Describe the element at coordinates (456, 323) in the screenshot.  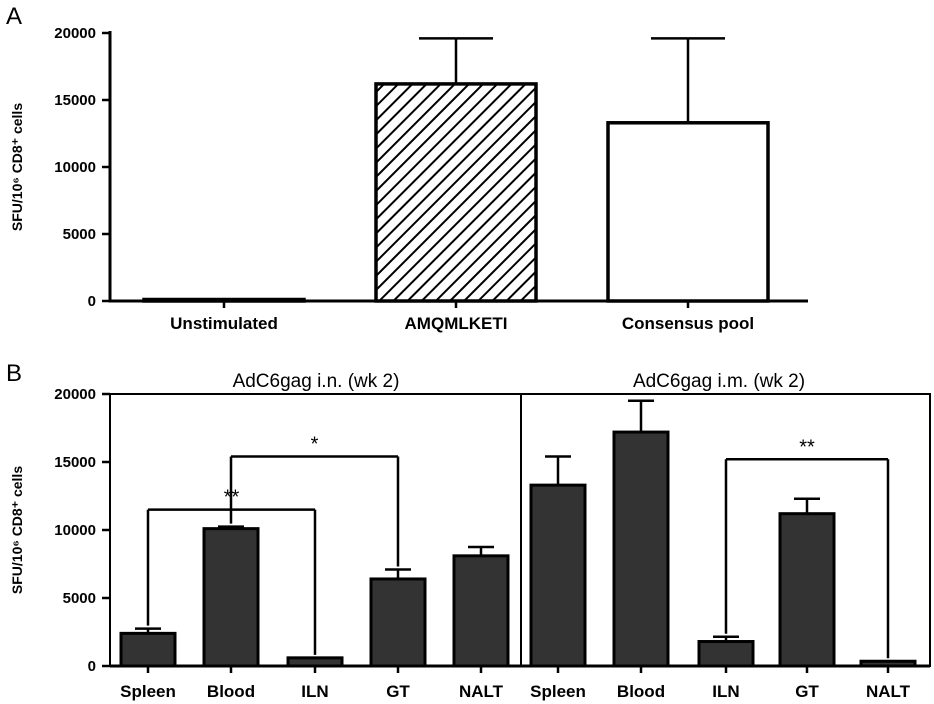
I see `x-tick-label: AMQMLKETI` at that location.